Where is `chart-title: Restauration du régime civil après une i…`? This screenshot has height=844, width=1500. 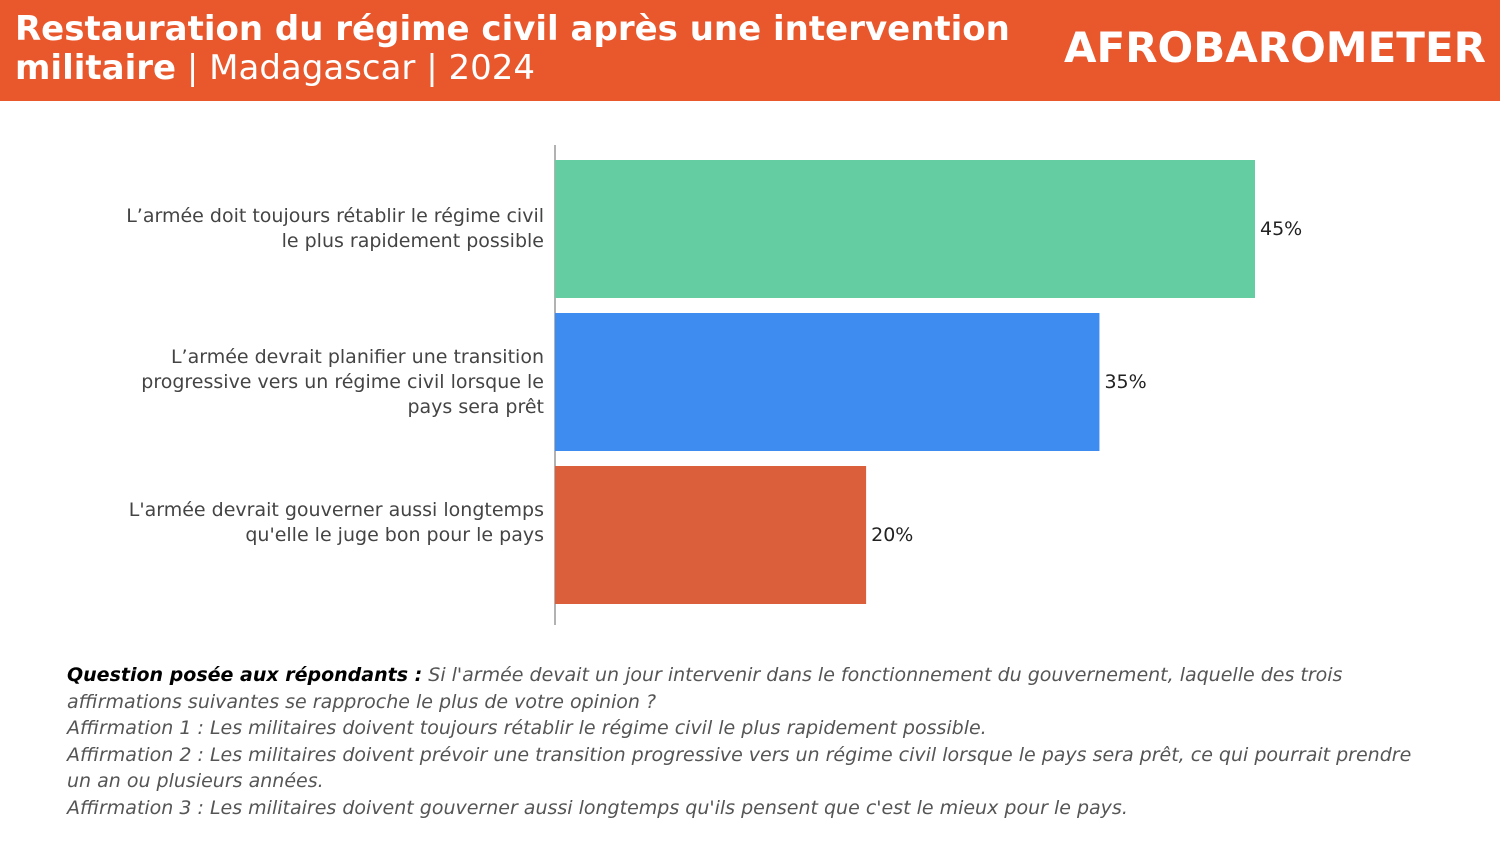
chart-title: Restauration du régime civil après une i… is located at coordinates (512, 48).